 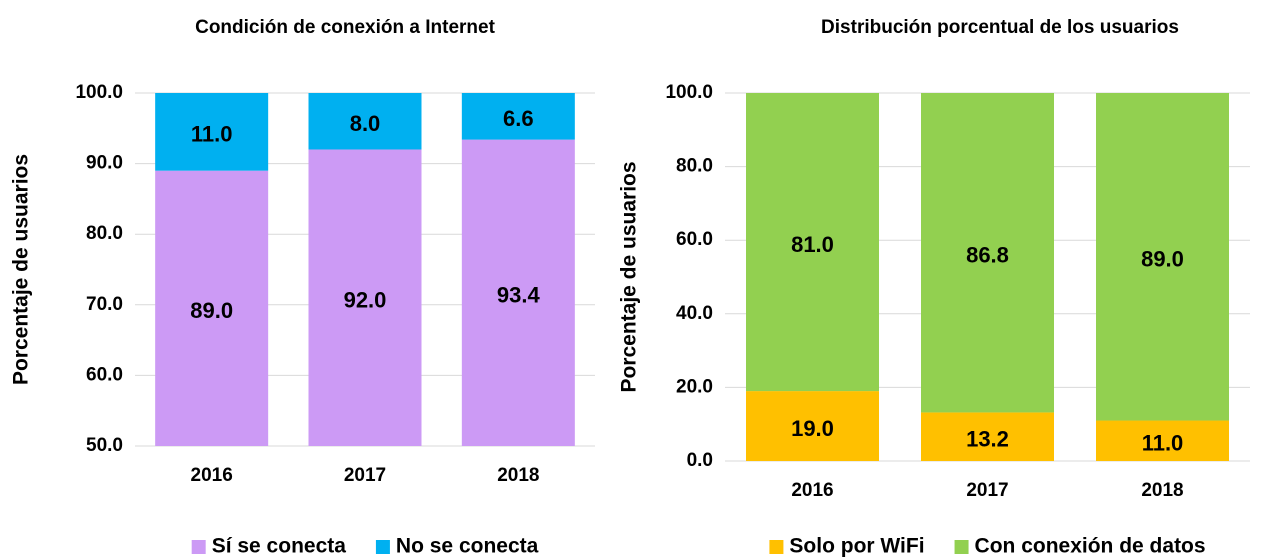 I want to click on data-label: 86.8, so click(x=987, y=255).